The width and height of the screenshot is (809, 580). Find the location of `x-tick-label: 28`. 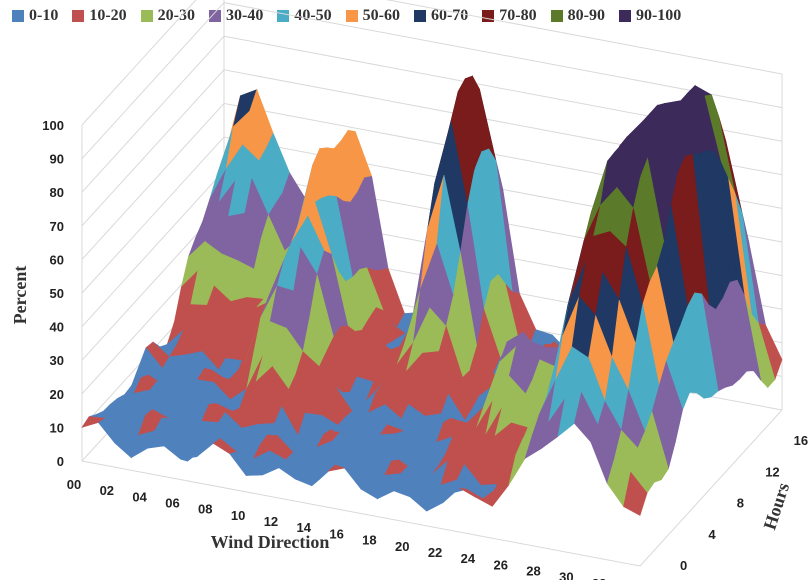

x-tick-label: 28 is located at coordinates (533, 570).